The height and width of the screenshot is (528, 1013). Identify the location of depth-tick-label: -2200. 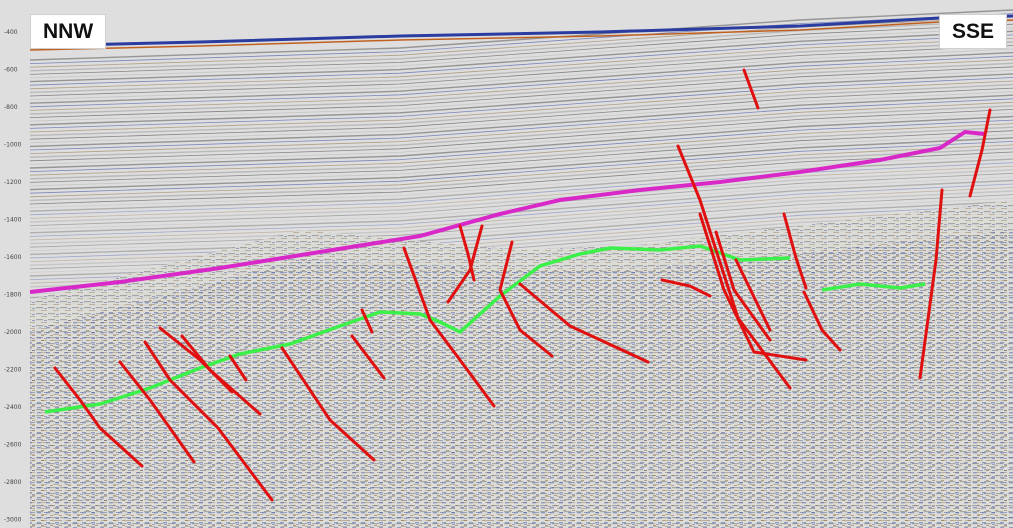
(13, 370).